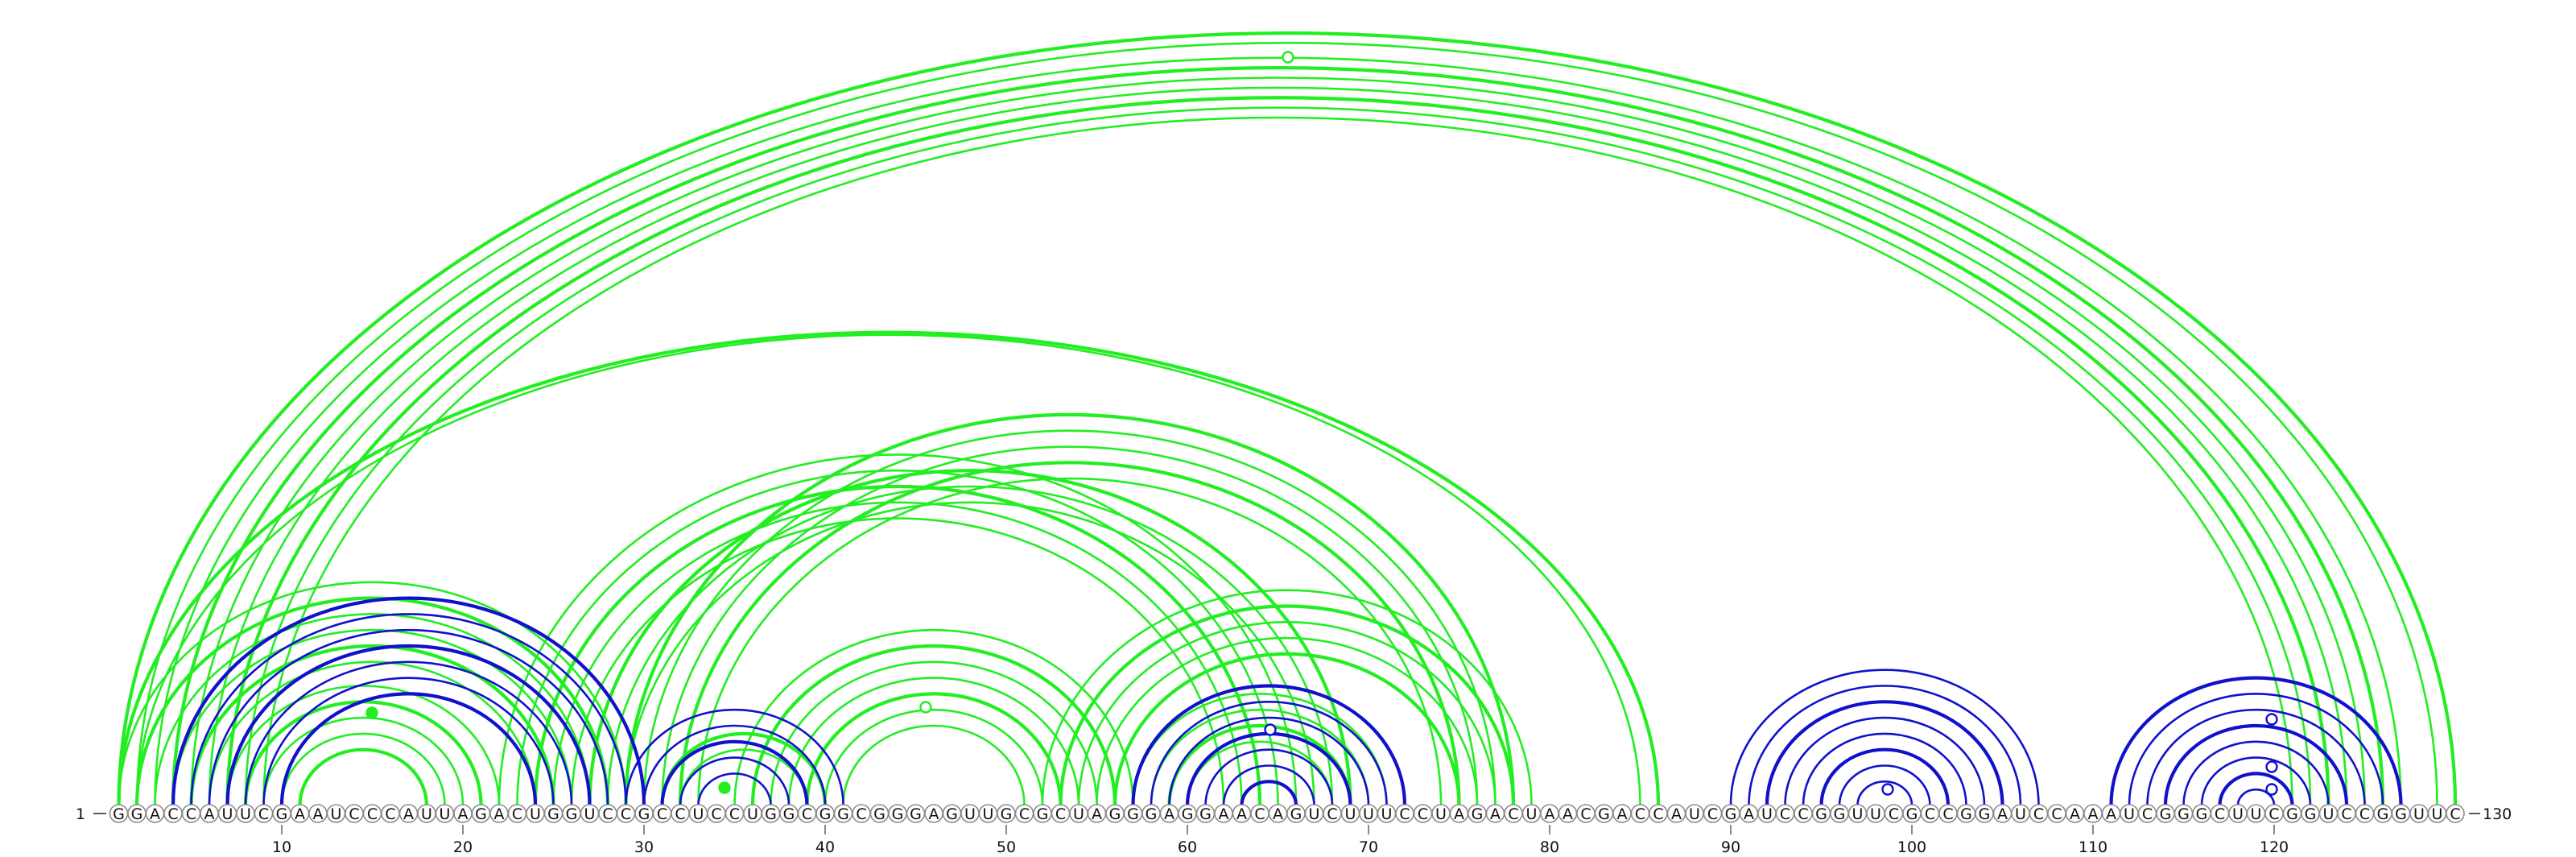 Image resolution: width=2576 pixels, height=857 pixels. I want to click on tick-label: 30, so click(644, 847).